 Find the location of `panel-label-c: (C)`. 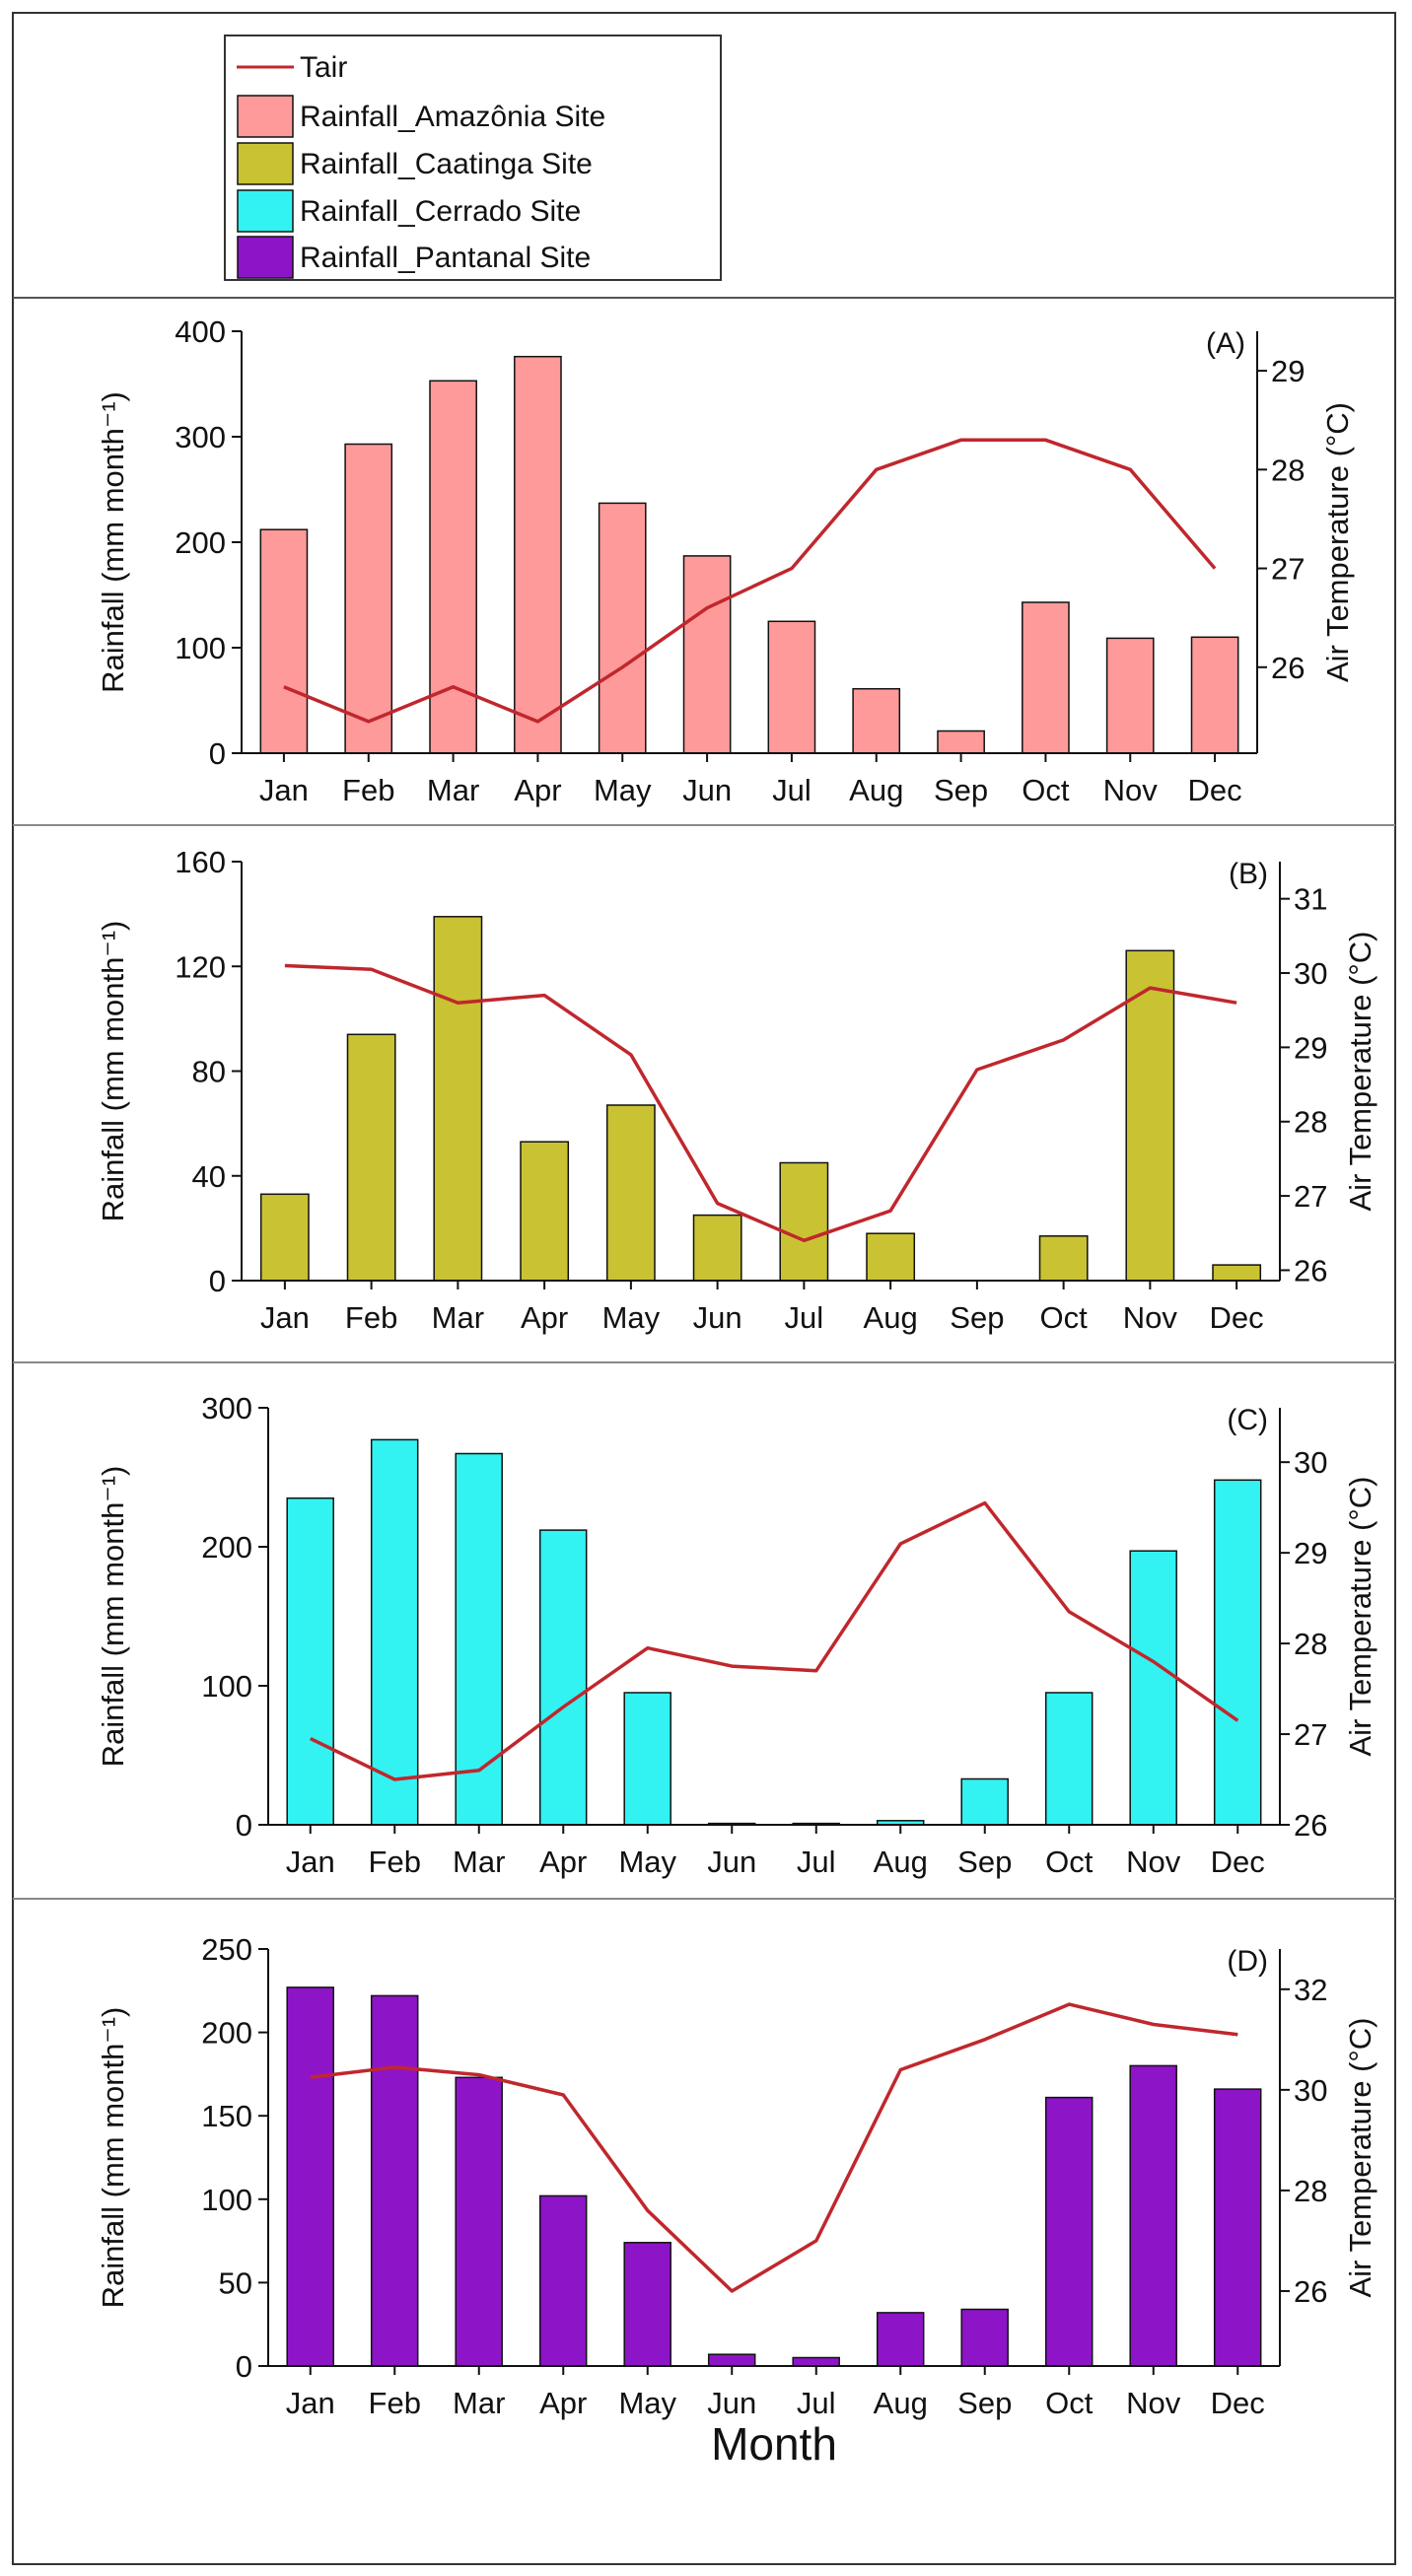

panel-label-c: (C) is located at coordinates (1247, 1420).